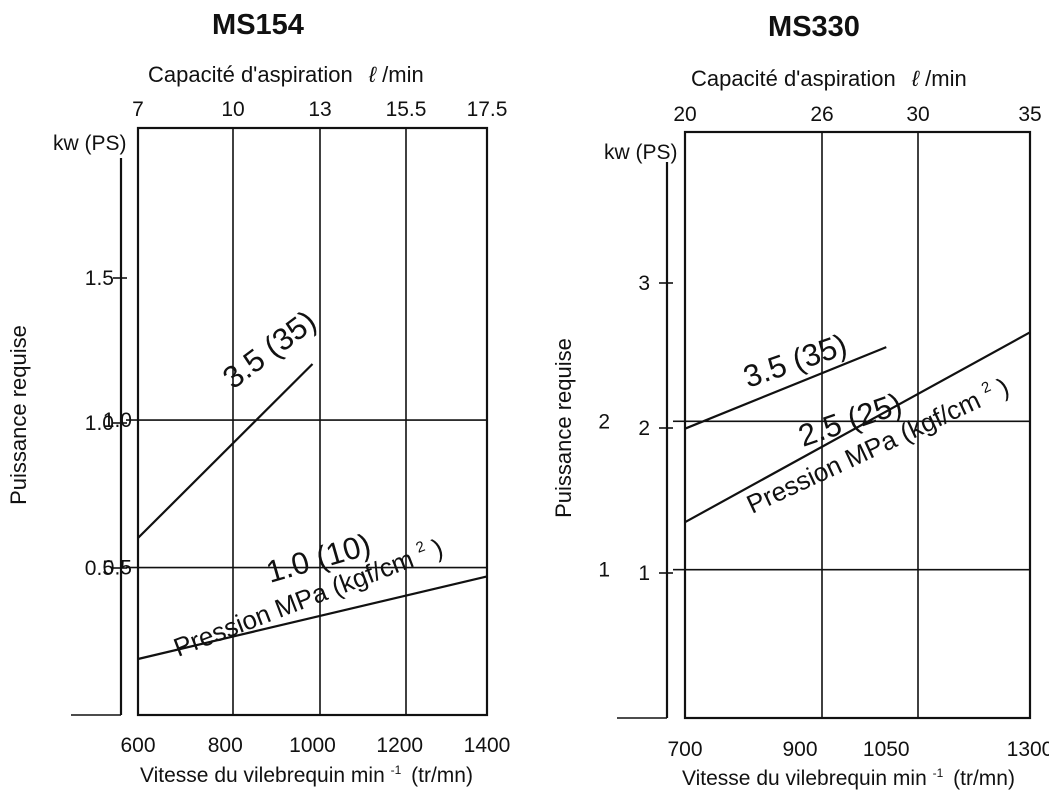 This screenshot has height=793, width=1049. I want to click on top-tick-label: 30, so click(917, 114).